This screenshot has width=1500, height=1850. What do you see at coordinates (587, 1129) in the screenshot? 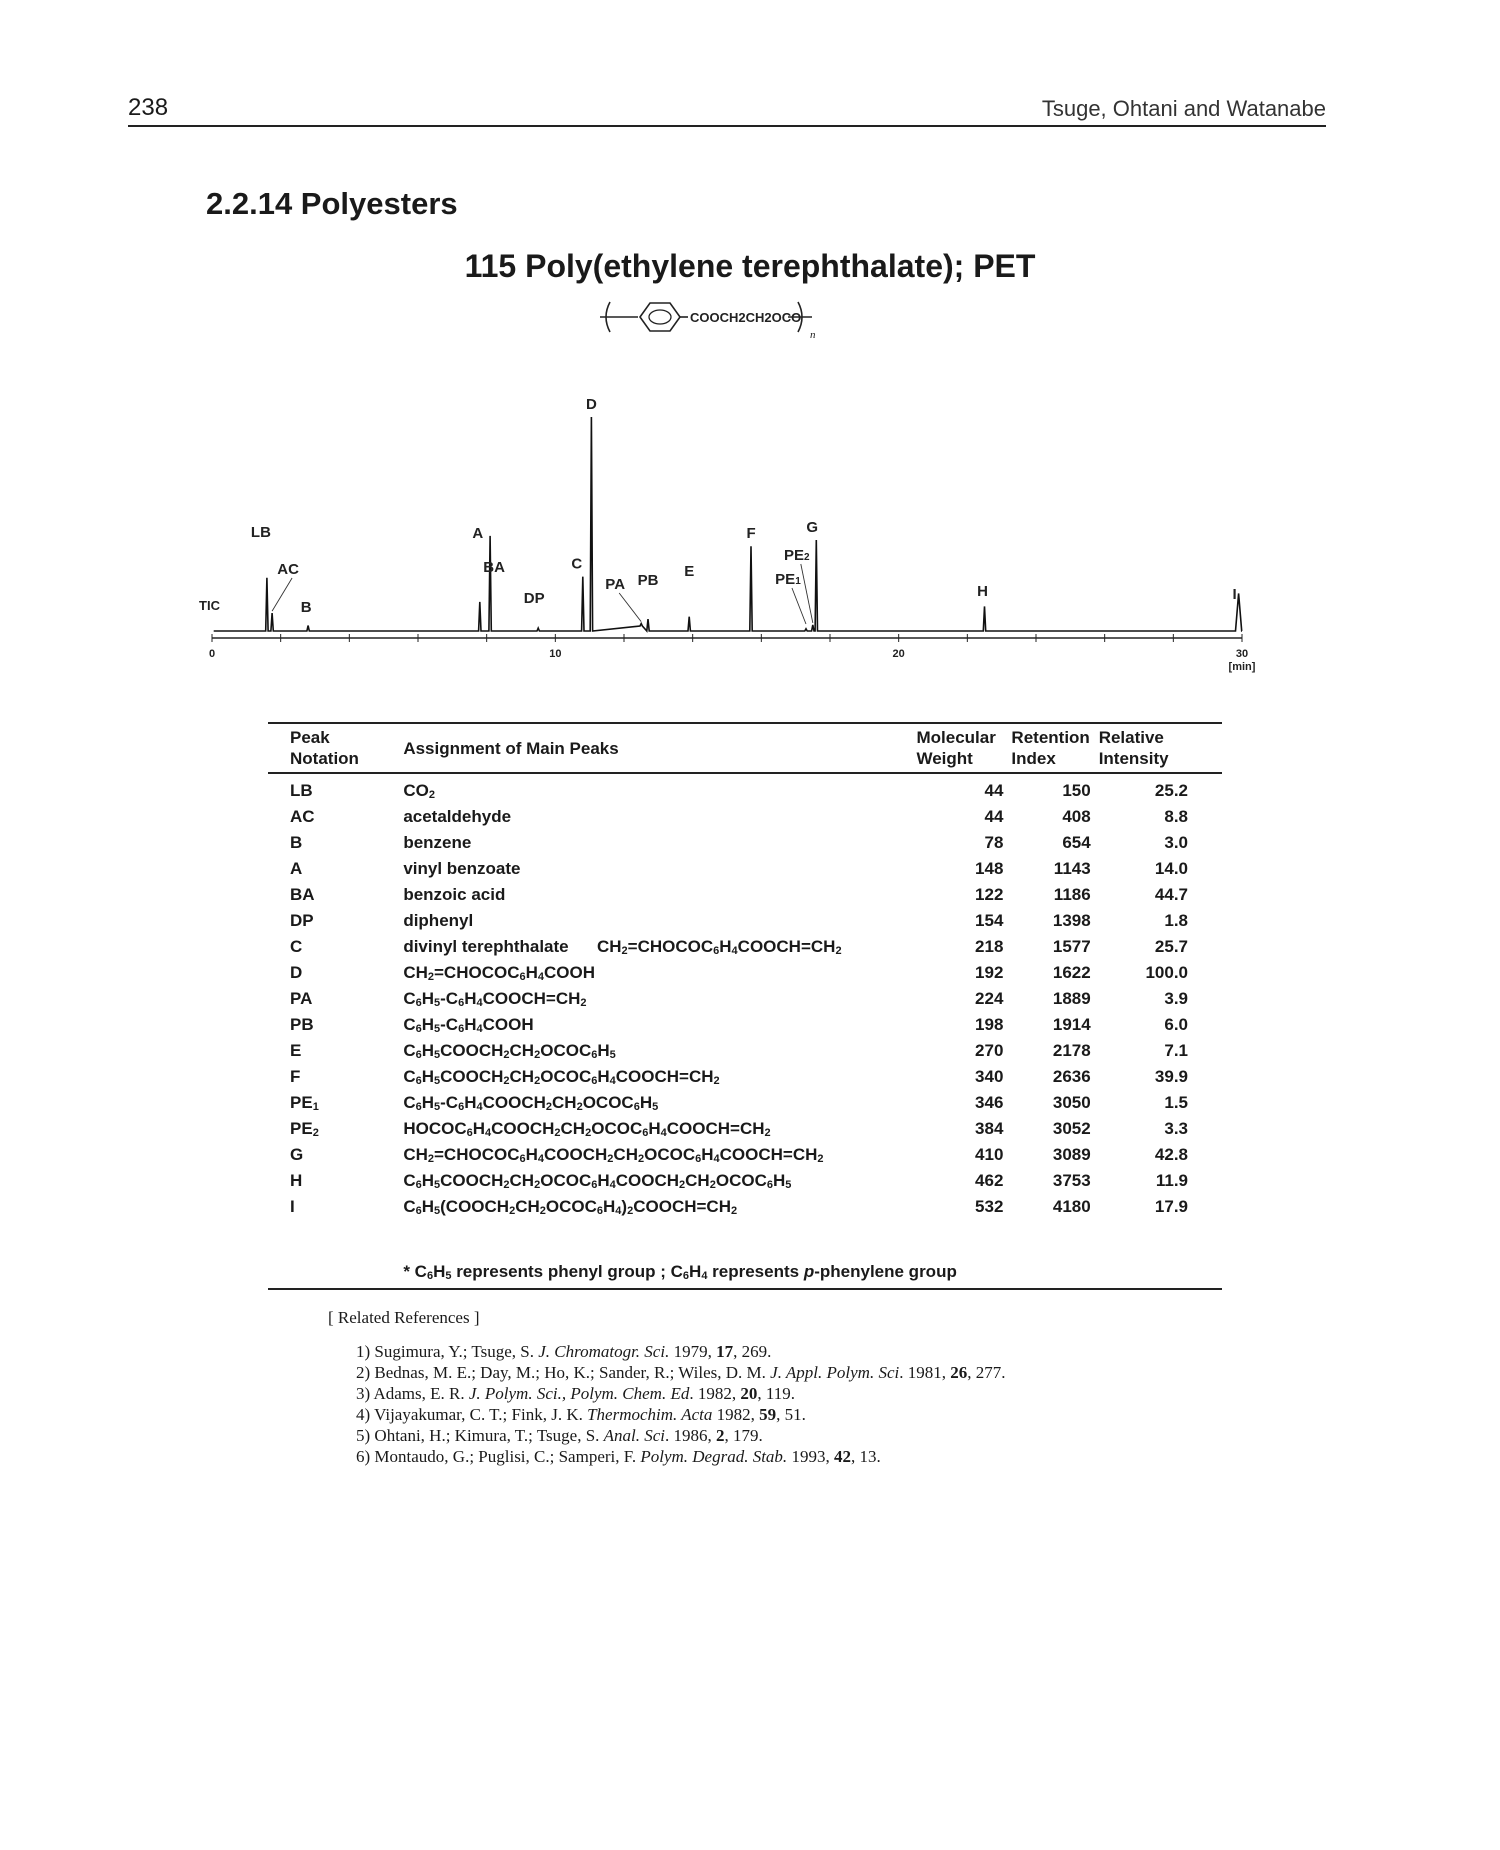
I see `peak-assignment: HOCOC6H4COOCH2CH2OCOC6H4COOCH=CH2` at bounding box center [587, 1129].